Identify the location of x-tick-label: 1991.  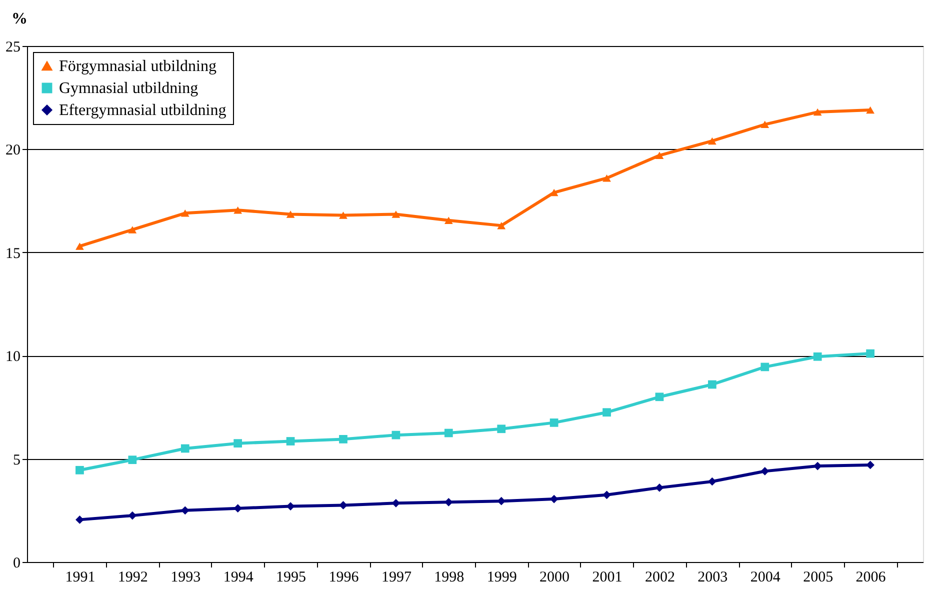
(80, 578).